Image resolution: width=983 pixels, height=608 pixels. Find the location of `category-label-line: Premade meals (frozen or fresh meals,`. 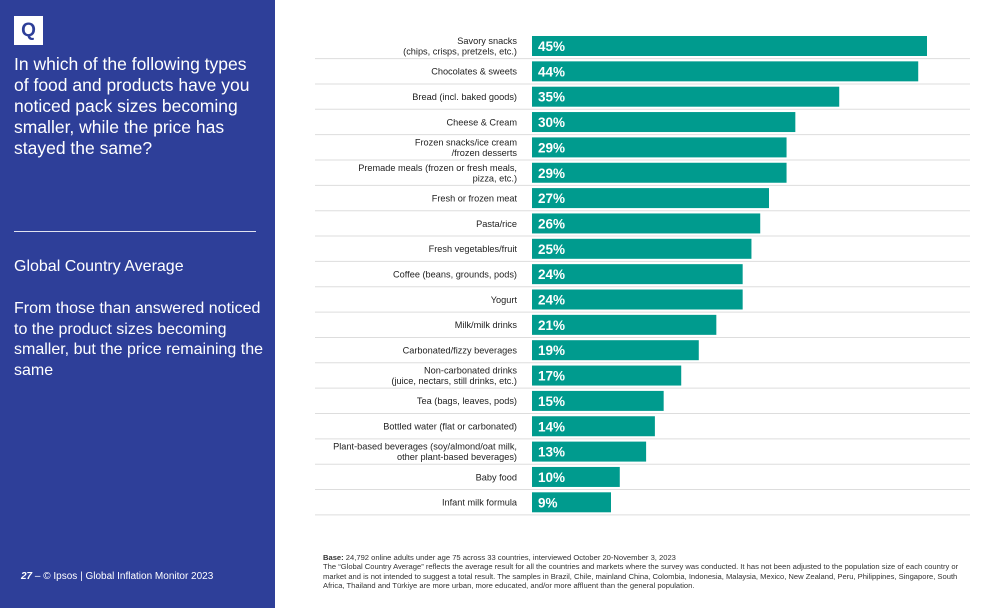

category-label-line: Premade meals (frozen or fresh meals, is located at coordinates (437, 168).